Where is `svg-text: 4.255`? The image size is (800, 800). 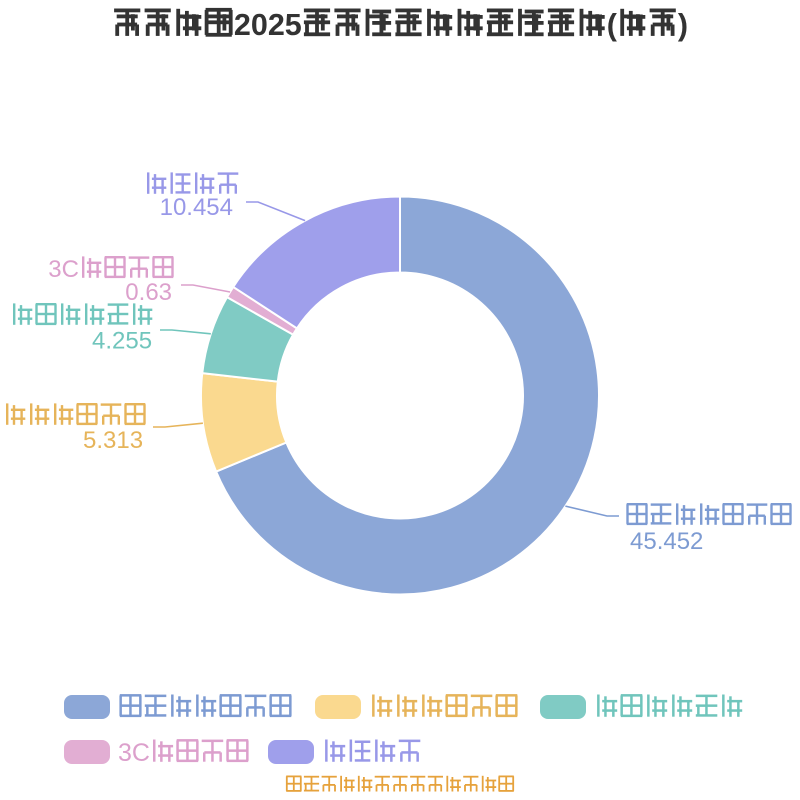 svg-text: 4.255 is located at coordinates (122, 341).